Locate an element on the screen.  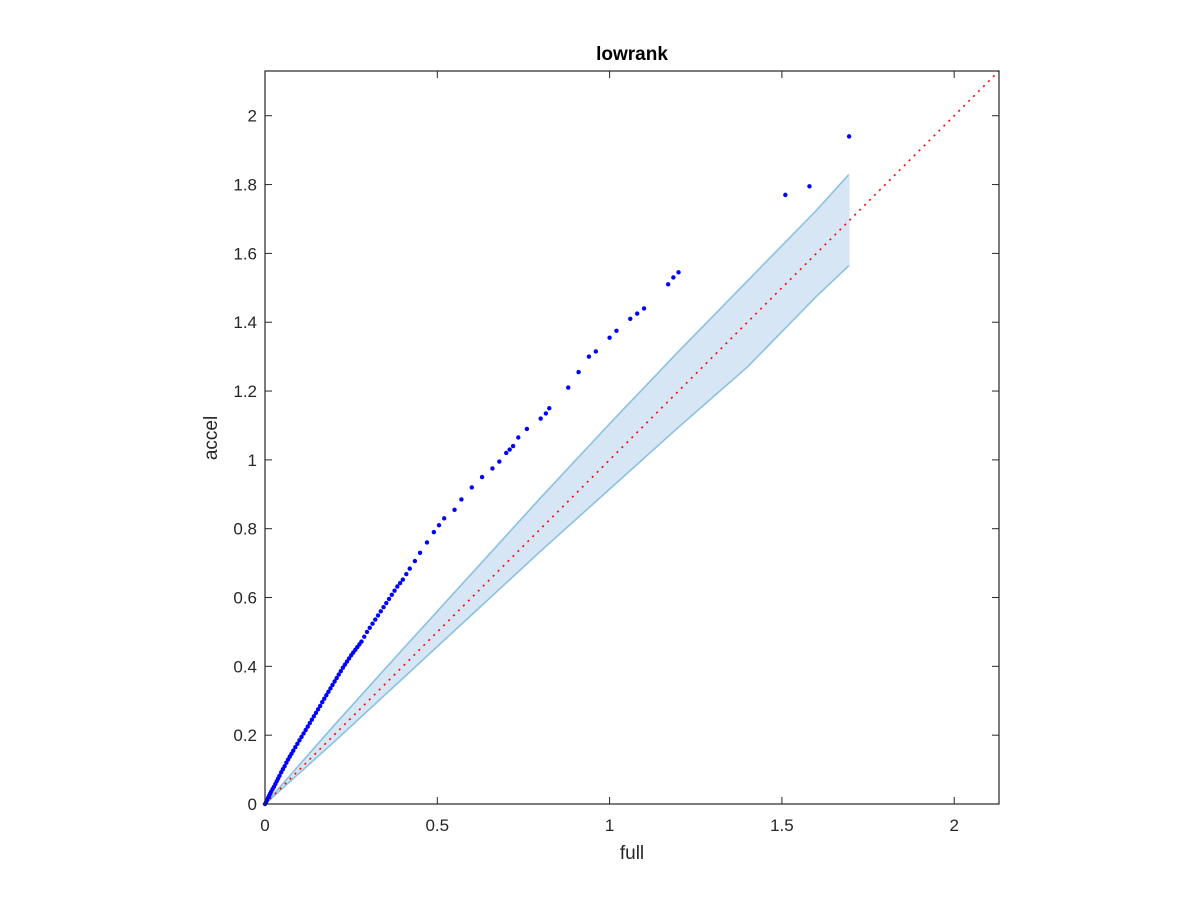
y-tick-label: 0 is located at coordinates (252, 804).